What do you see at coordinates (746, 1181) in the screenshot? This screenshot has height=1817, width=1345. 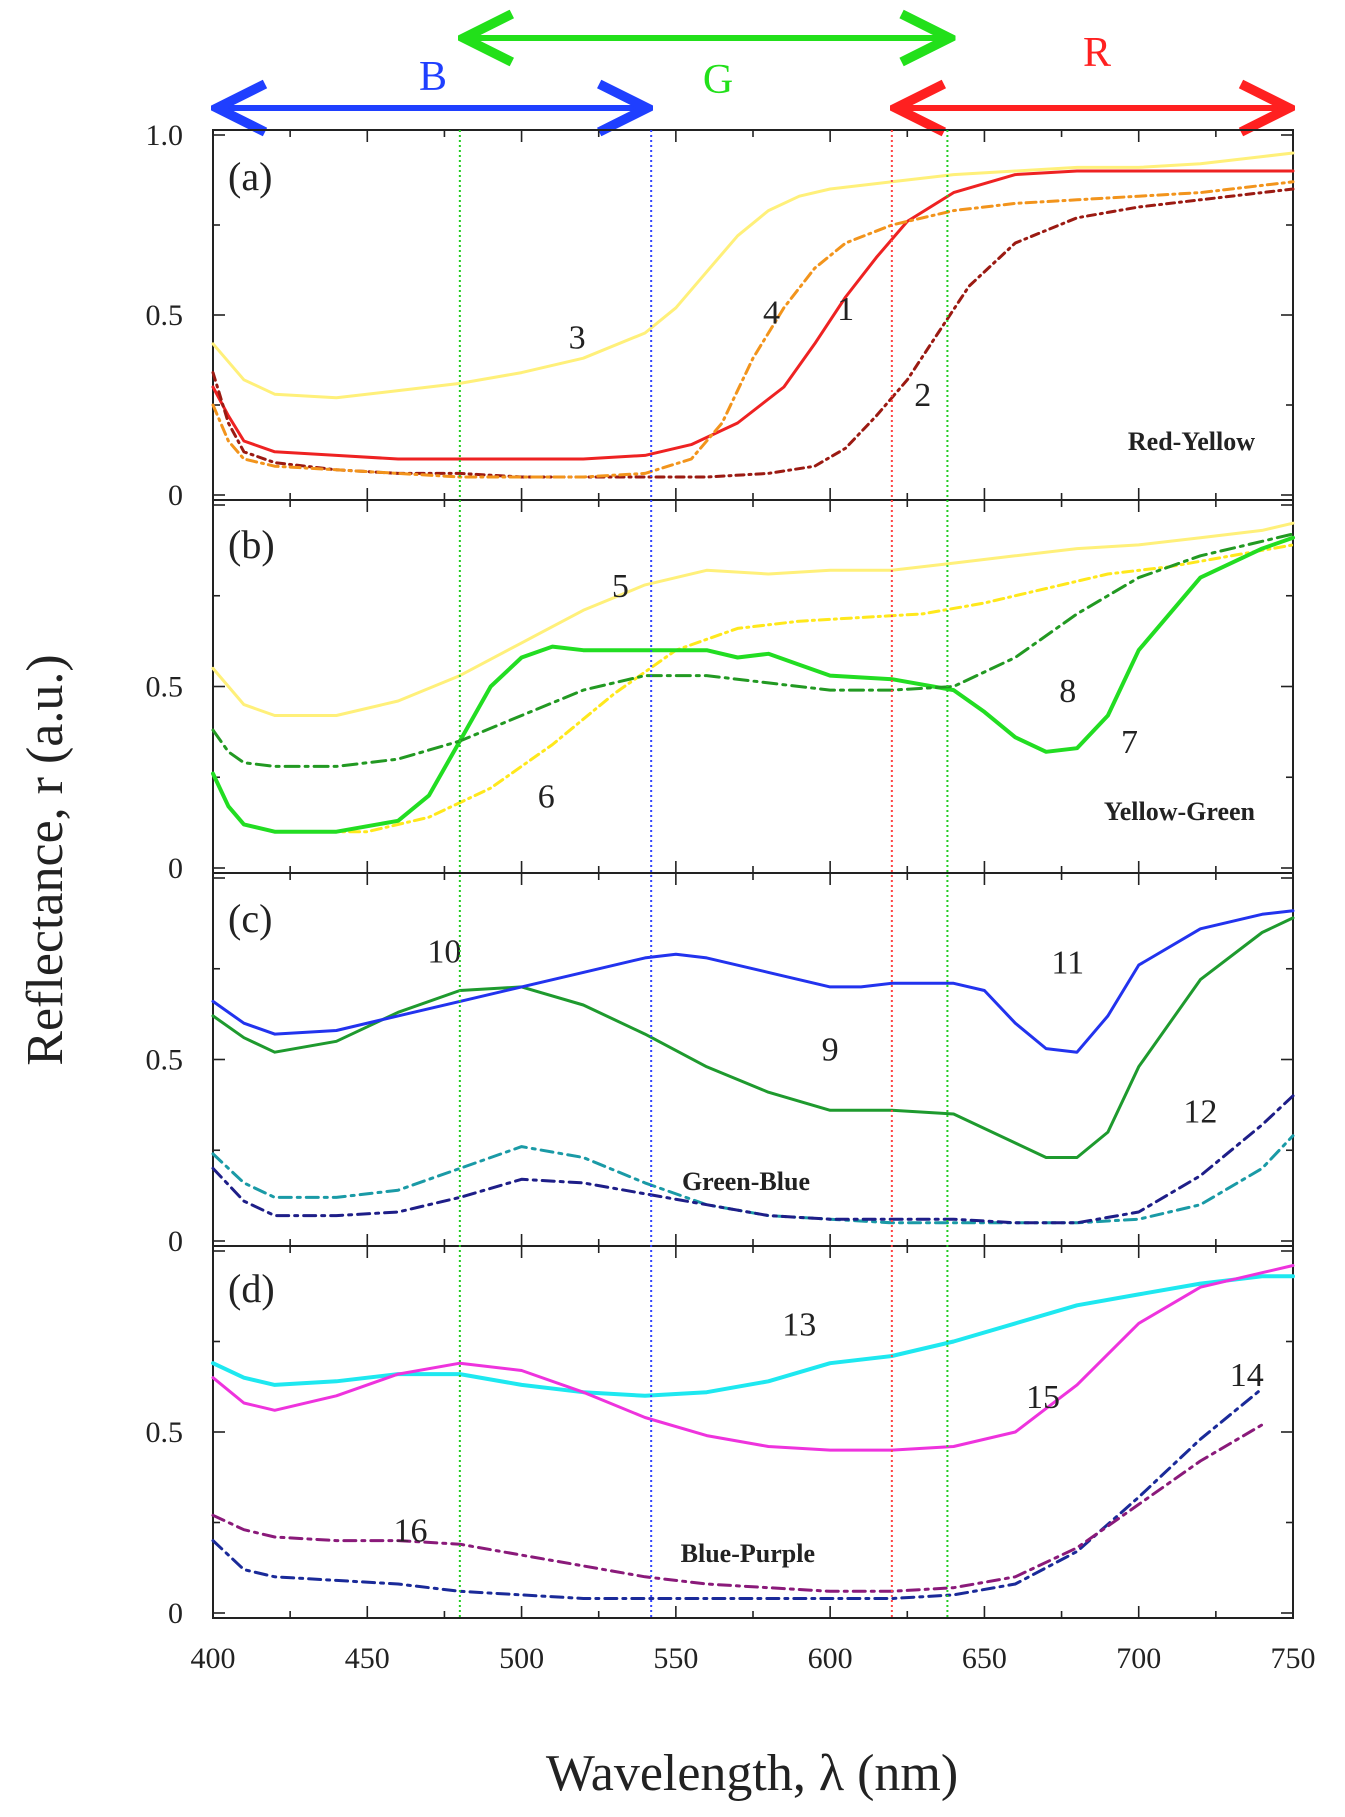 I see `group-label: Green-Blue` at bounding box center [746, 1181].